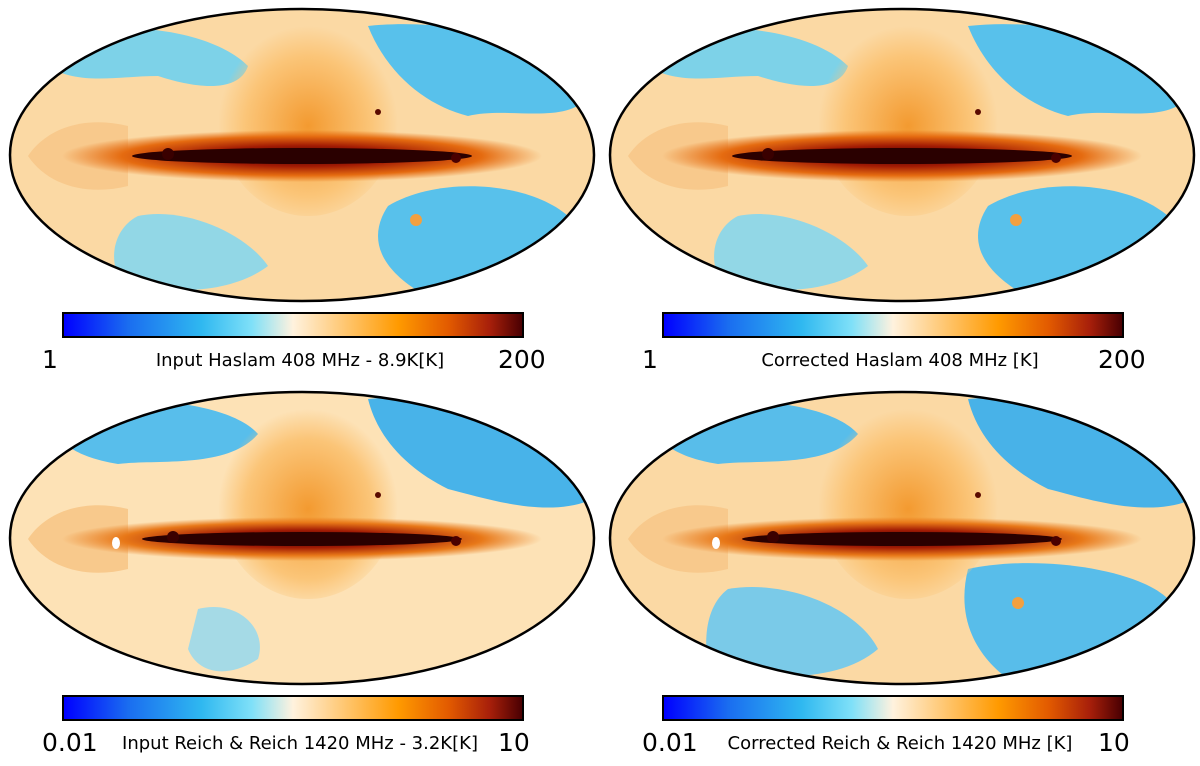  What do you see at coordinates (300, 360) in the screenshot?
I see `map-title: Input Haslam 408 MHz - 8.9K[K]` at bounding box center [300, 360].